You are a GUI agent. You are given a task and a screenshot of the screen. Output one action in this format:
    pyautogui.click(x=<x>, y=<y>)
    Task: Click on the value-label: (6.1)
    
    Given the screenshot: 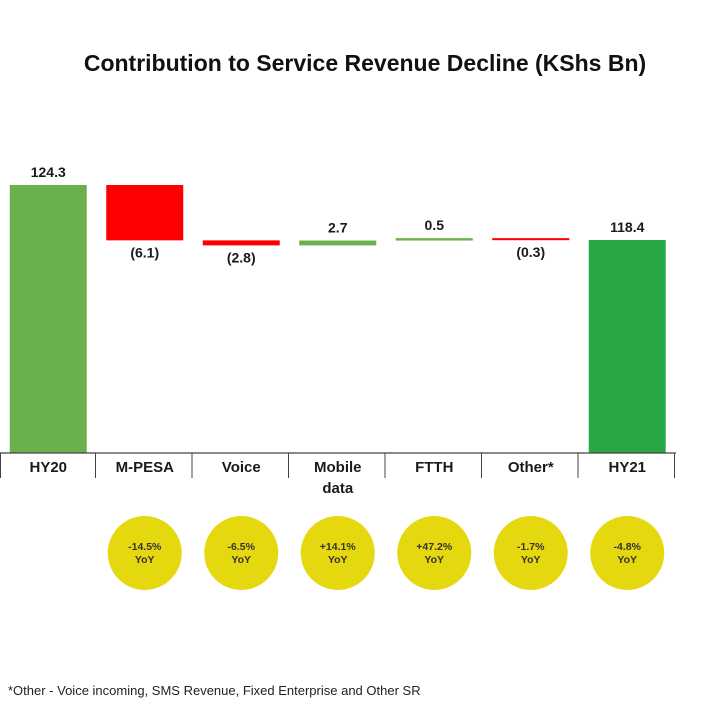 What is the action you would take?
    pyautogui.click(x=144, y=252)
    